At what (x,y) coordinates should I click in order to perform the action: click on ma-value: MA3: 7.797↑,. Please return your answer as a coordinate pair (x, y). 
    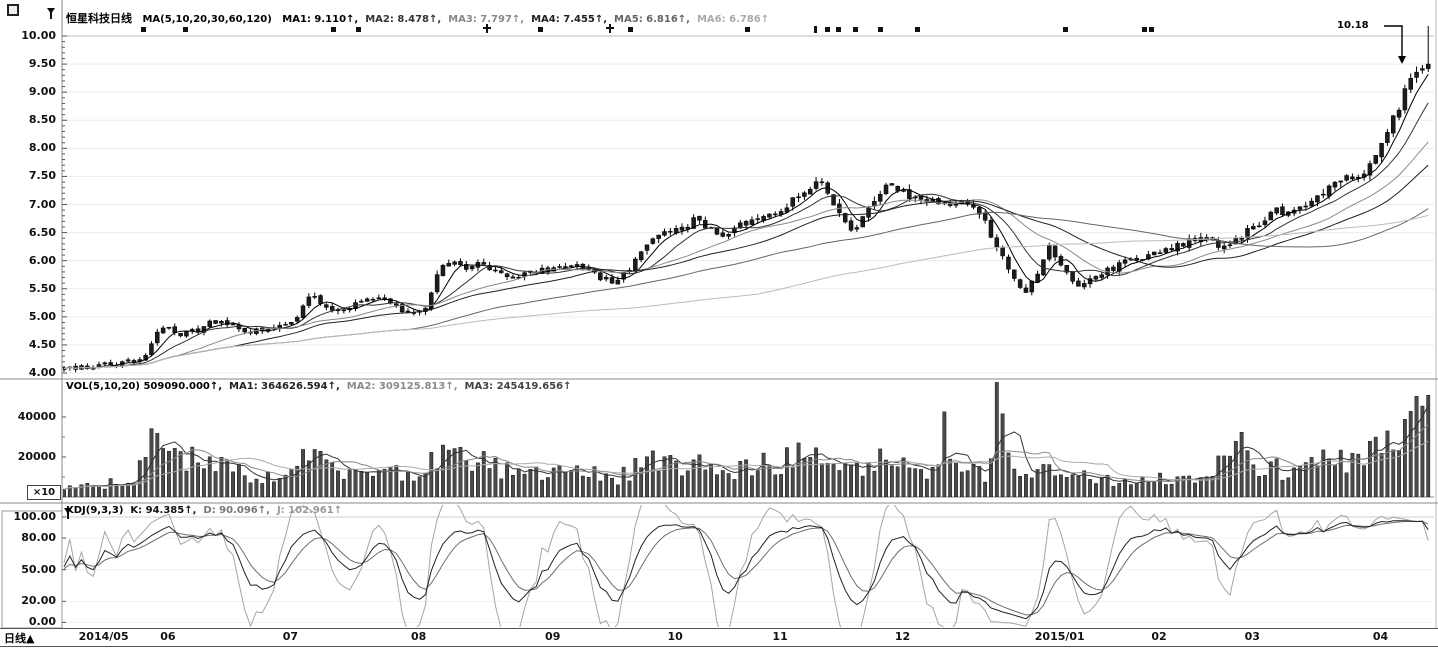
    Looking at the image, I should click on (486, 19).